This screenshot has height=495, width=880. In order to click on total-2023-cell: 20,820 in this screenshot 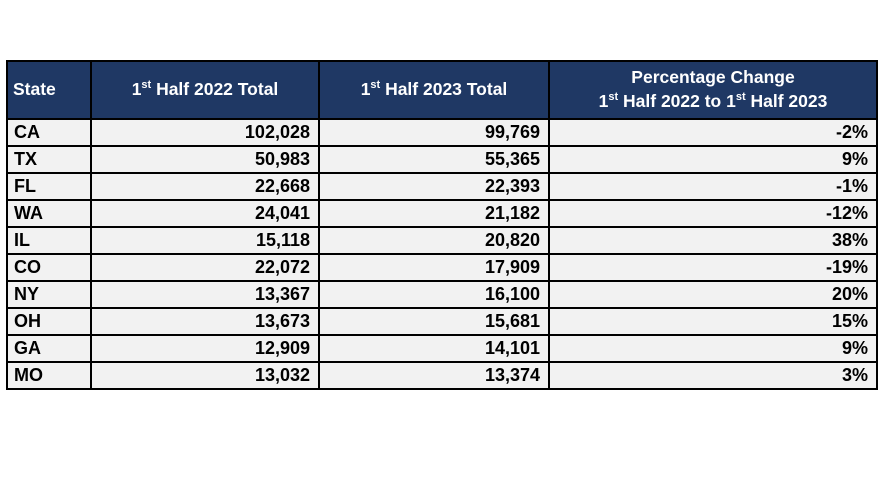, I will do `click(434, 240)`.